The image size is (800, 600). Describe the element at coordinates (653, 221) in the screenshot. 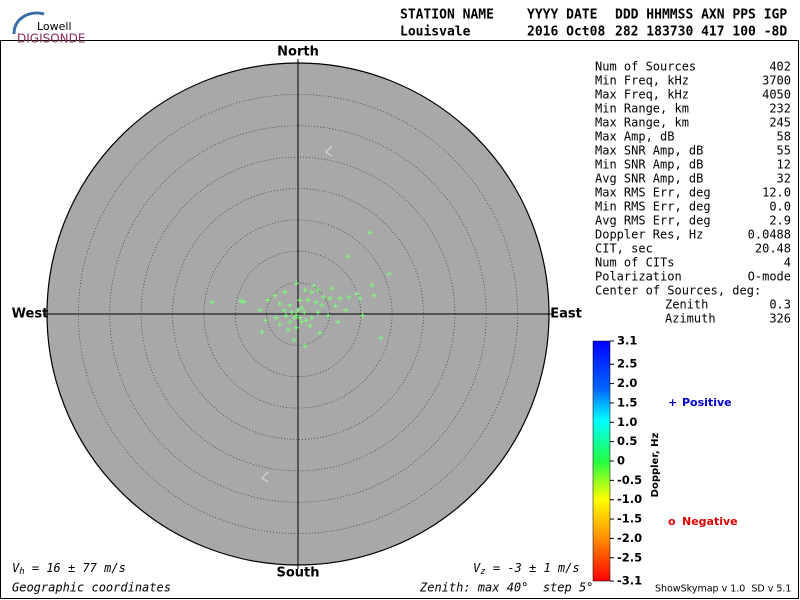

I see `stat-label: Avg RMS Err, deg` at that location.